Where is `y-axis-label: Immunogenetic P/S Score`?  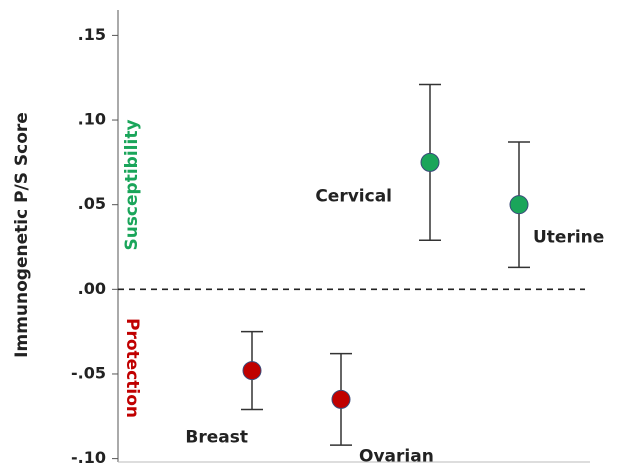 y-axis-label: Immunogenetic P/S Score is located at coordinates (22, 235).